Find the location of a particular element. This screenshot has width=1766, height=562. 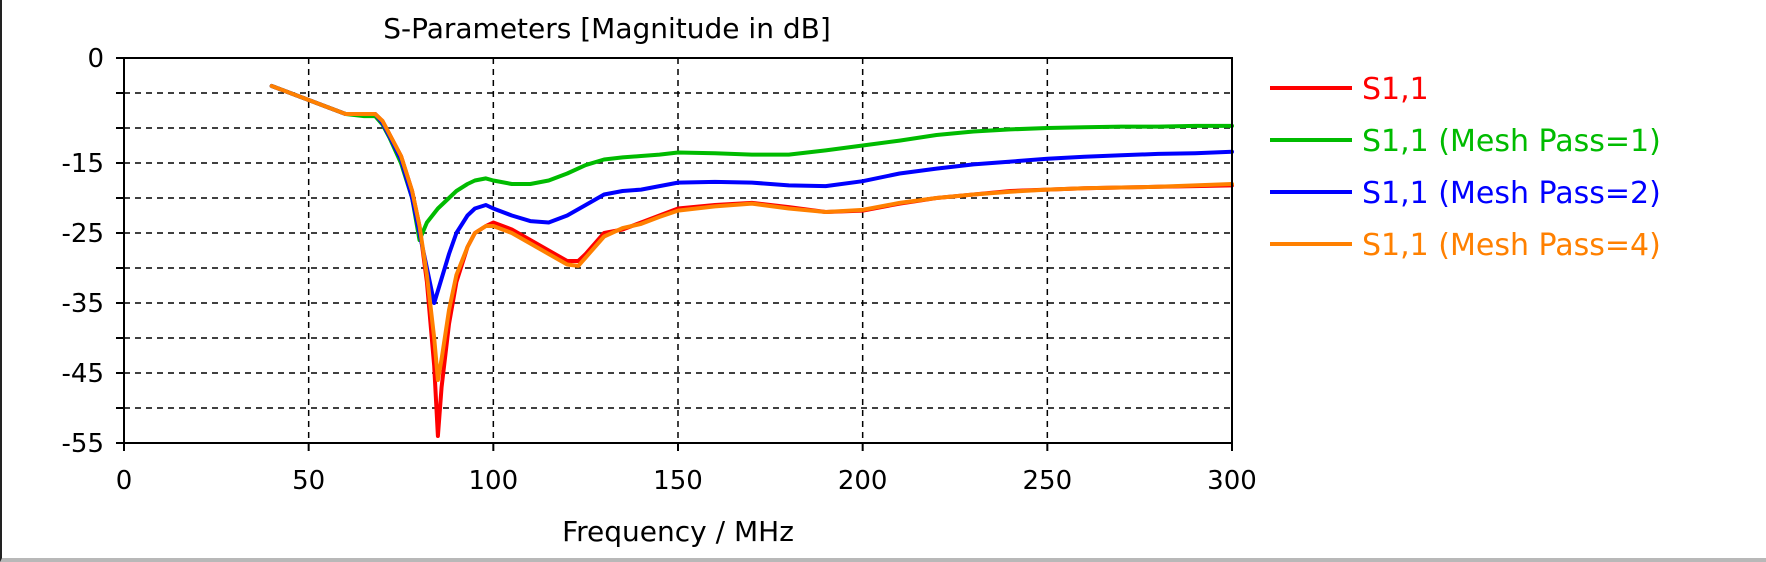

x-tick-label: 150 is located at coordinates (678, 481).